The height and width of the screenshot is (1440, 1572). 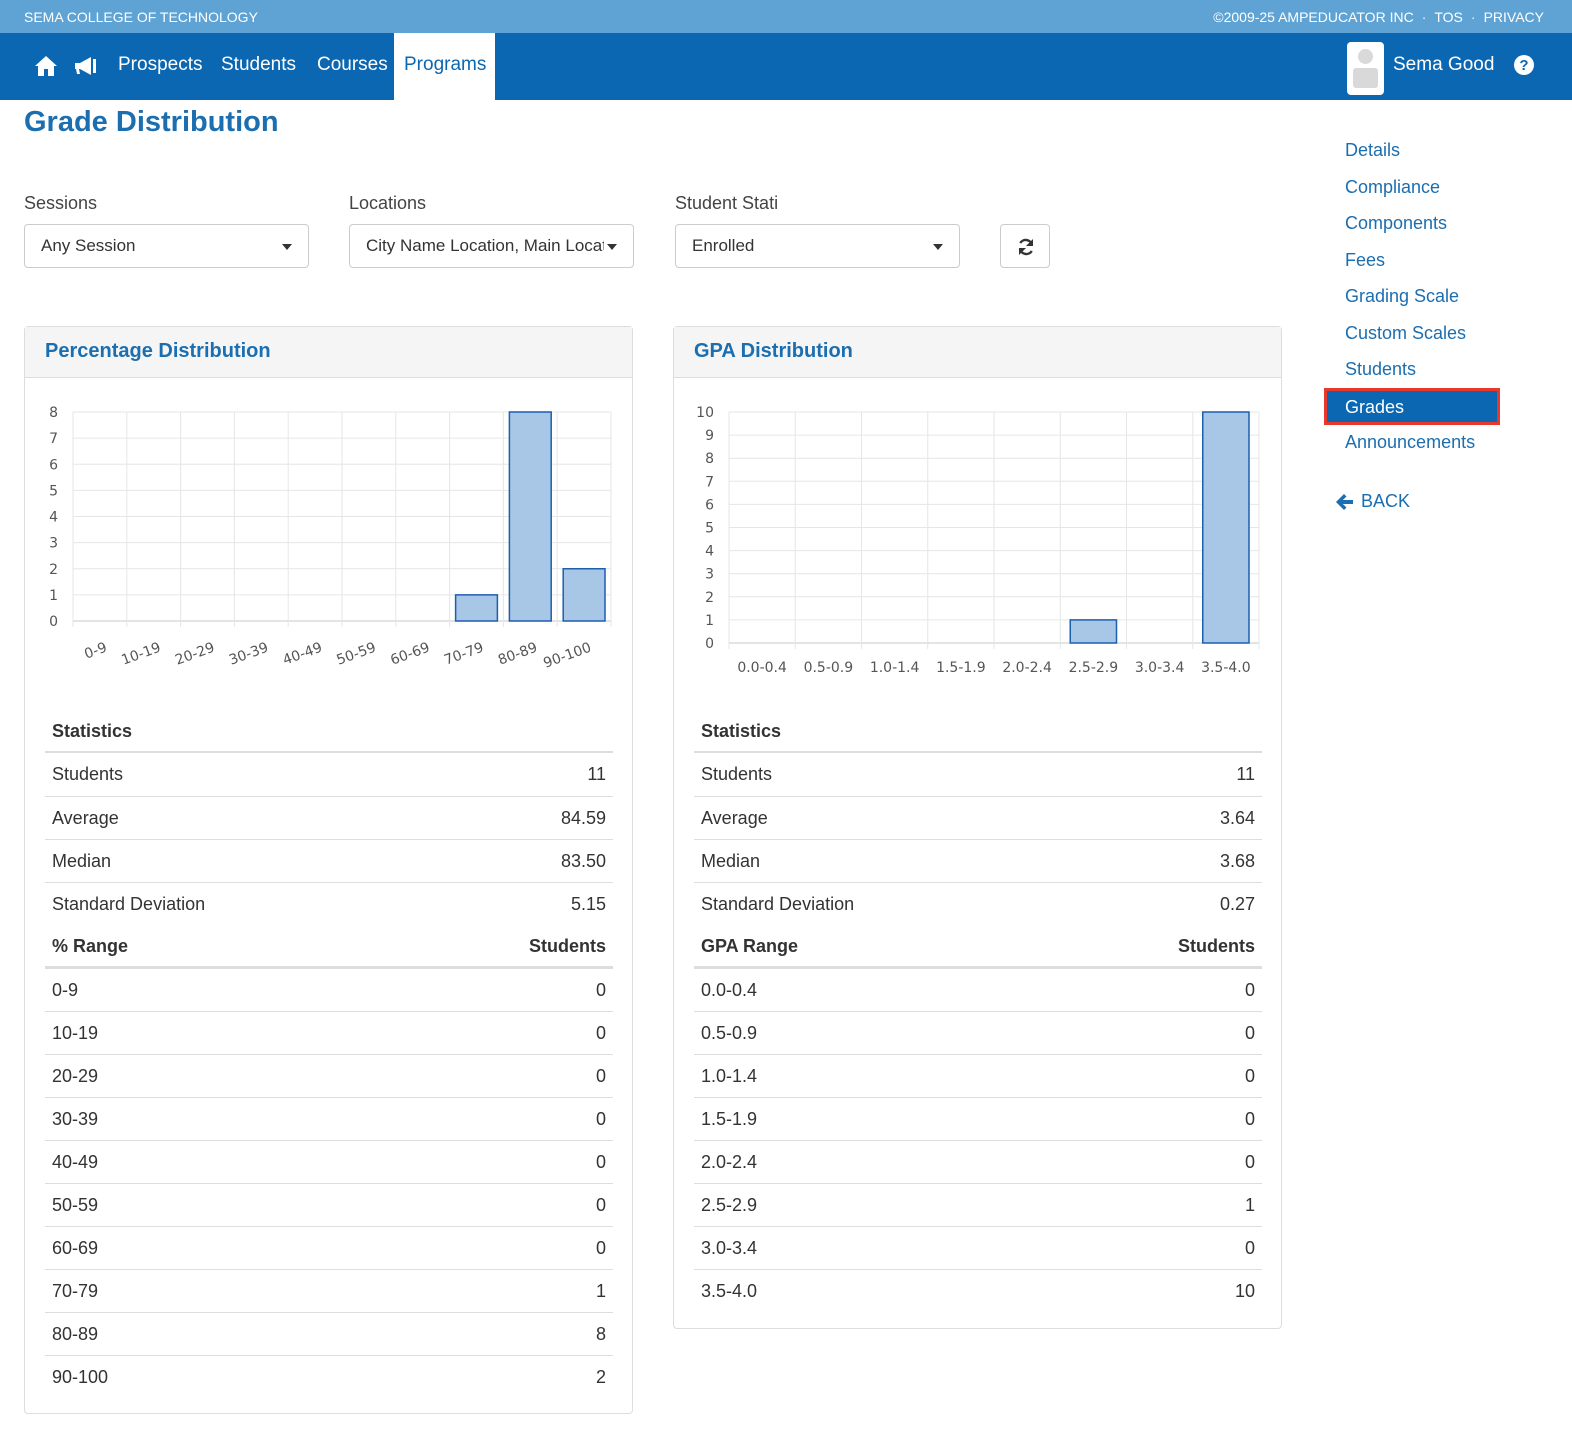 What do you see at coordinates (1396, 223) in the screenshot?
I see `sidenav-components: Components` at bounding box center [1396, 223].